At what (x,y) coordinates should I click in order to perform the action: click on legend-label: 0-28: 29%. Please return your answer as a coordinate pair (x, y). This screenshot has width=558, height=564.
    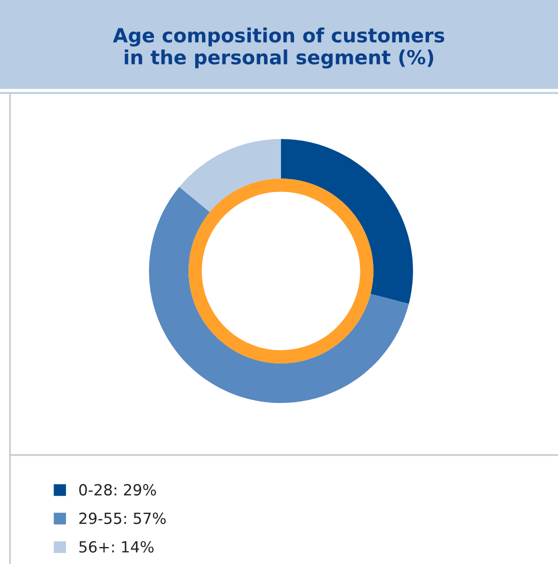
    Looking at the image, I should click on (117, 490).